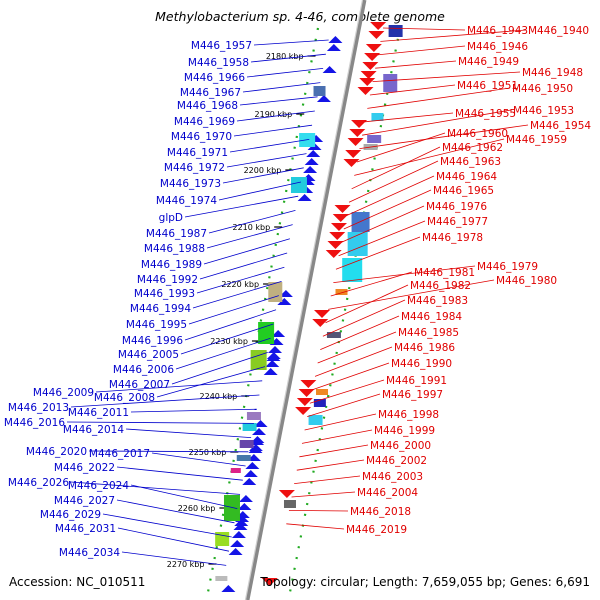  What do you see at coordinates (221, 46) in the screenshot?
I see `left-gene-label: M446_1957` at bounding box center [221, 46].